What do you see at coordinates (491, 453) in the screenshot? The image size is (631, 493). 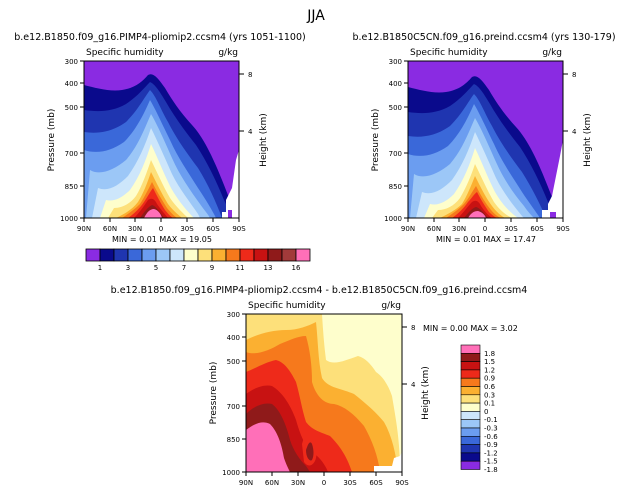 I see `colorbar-diff-label: -1.2` at bounding box center [491, 453].